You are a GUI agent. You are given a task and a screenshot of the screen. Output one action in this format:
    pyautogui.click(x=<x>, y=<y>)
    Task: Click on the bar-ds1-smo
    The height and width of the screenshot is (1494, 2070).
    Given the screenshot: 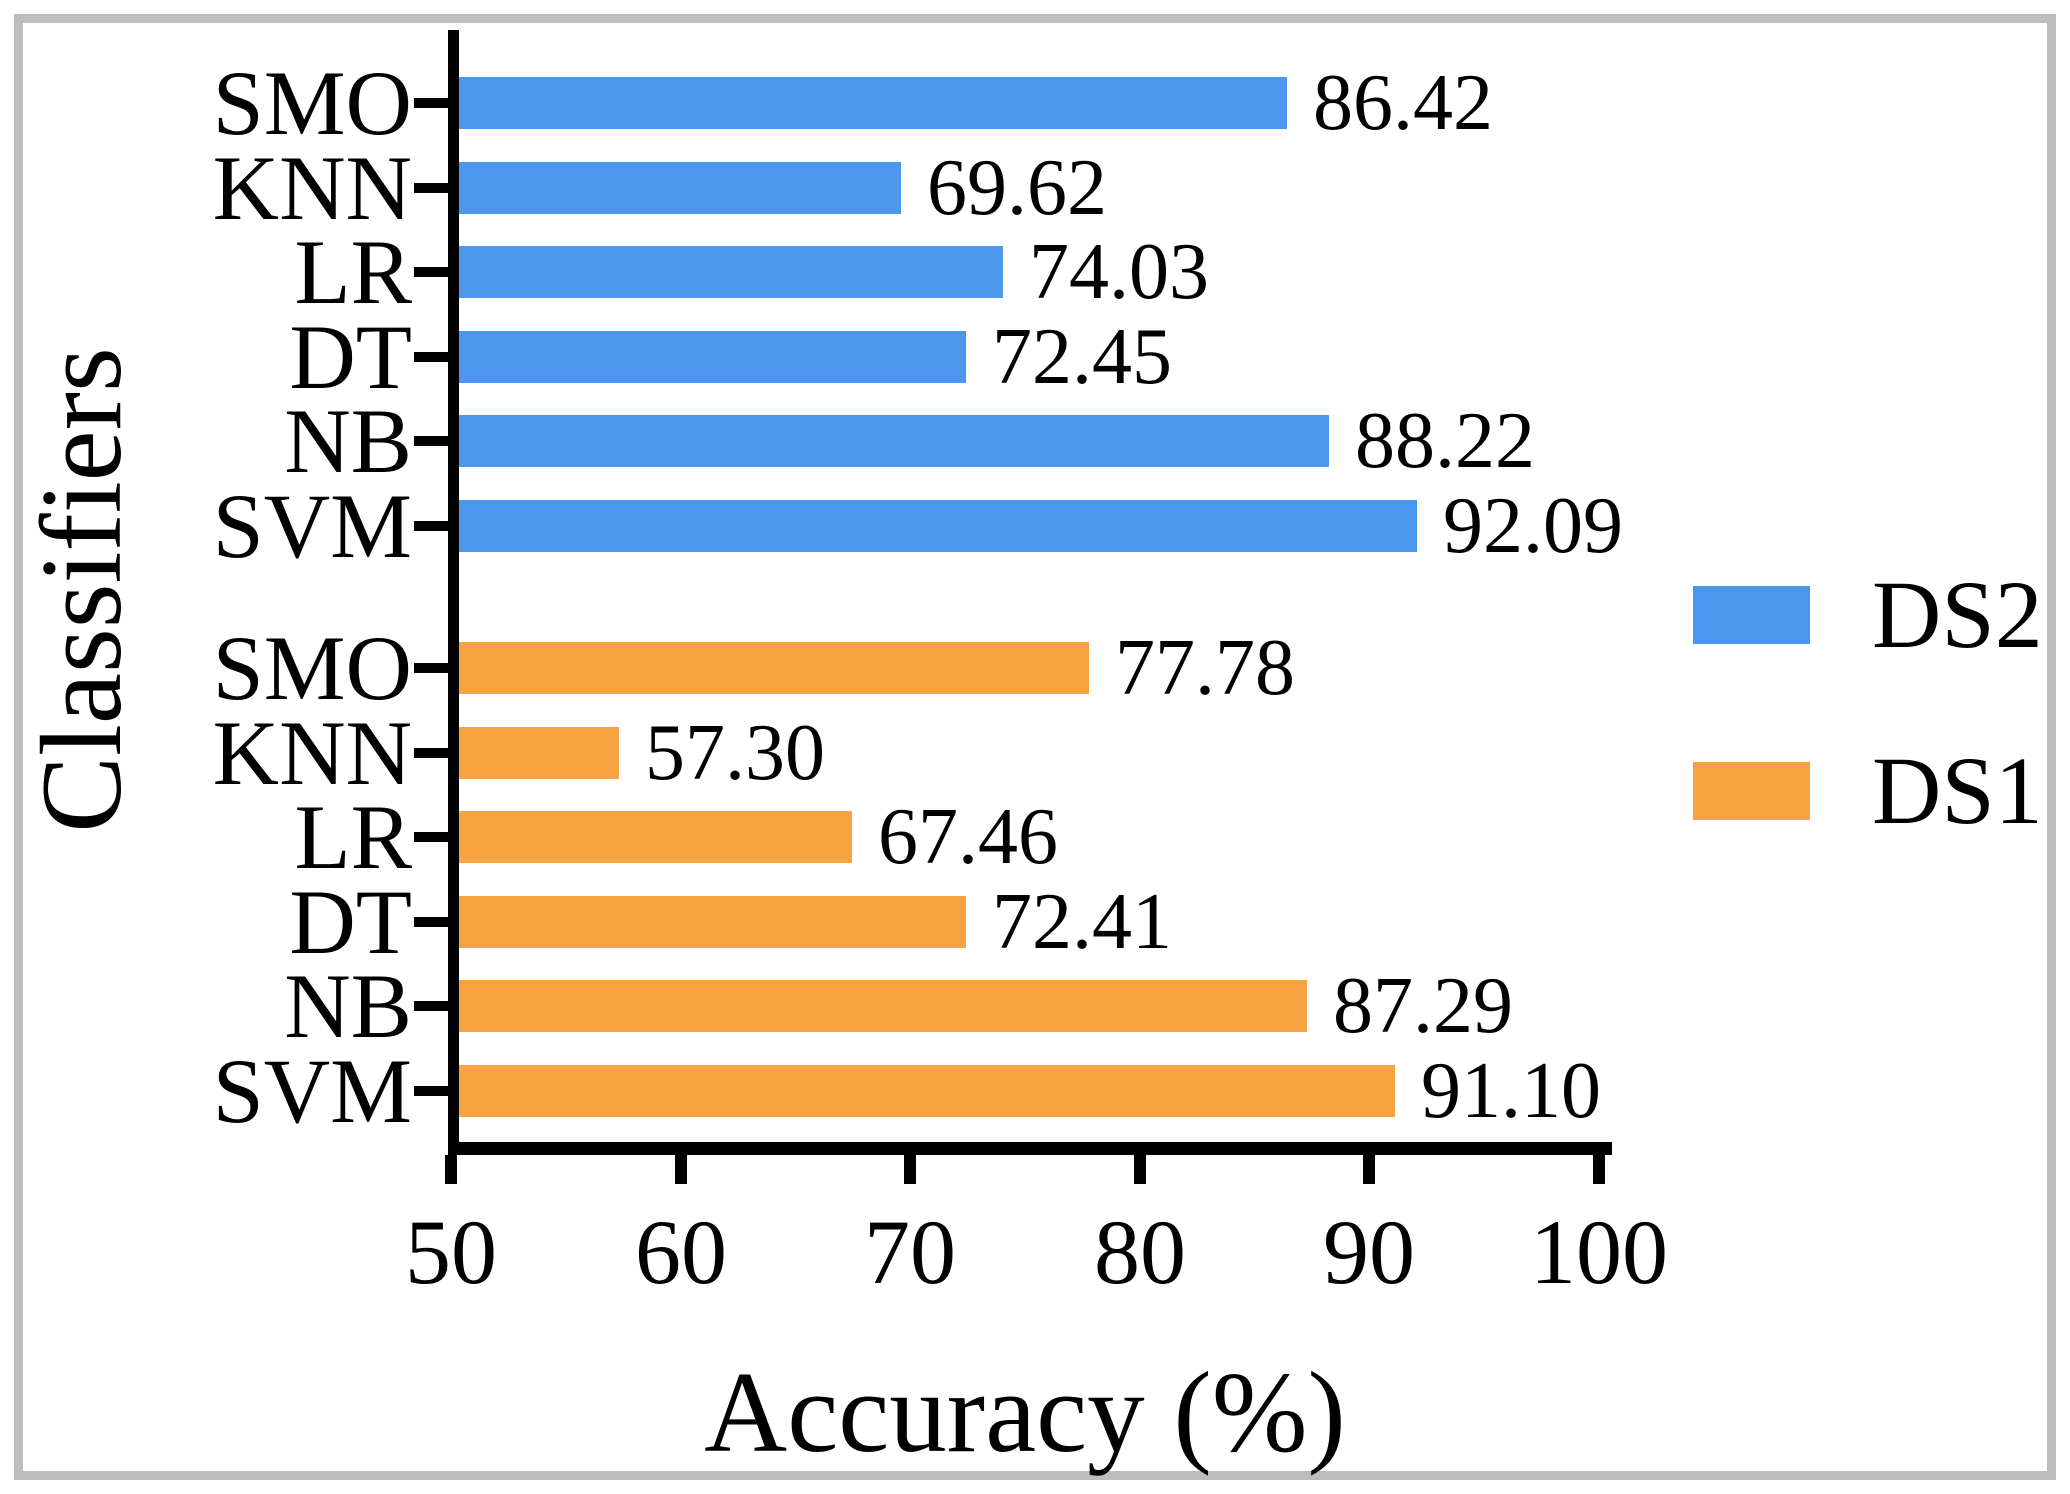 What is the action you would take?
    pyautogui.click(x=770, y=668)
    